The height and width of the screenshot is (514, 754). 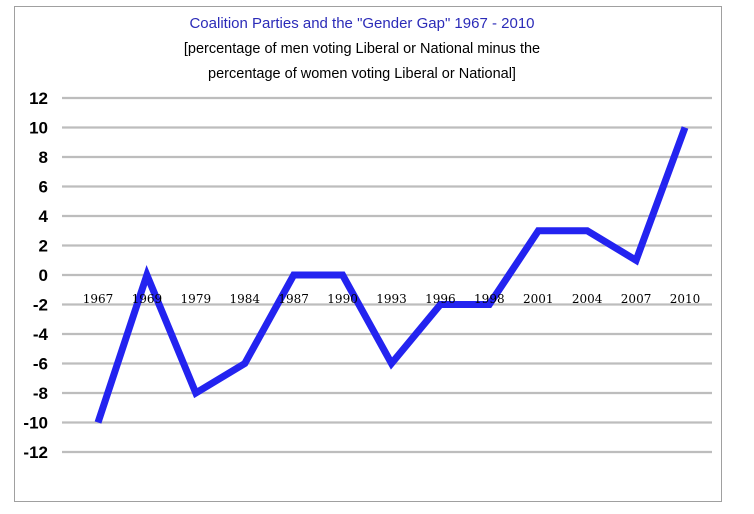 I want to click on x-tick-label: 1996, so click(x=440, y=299).